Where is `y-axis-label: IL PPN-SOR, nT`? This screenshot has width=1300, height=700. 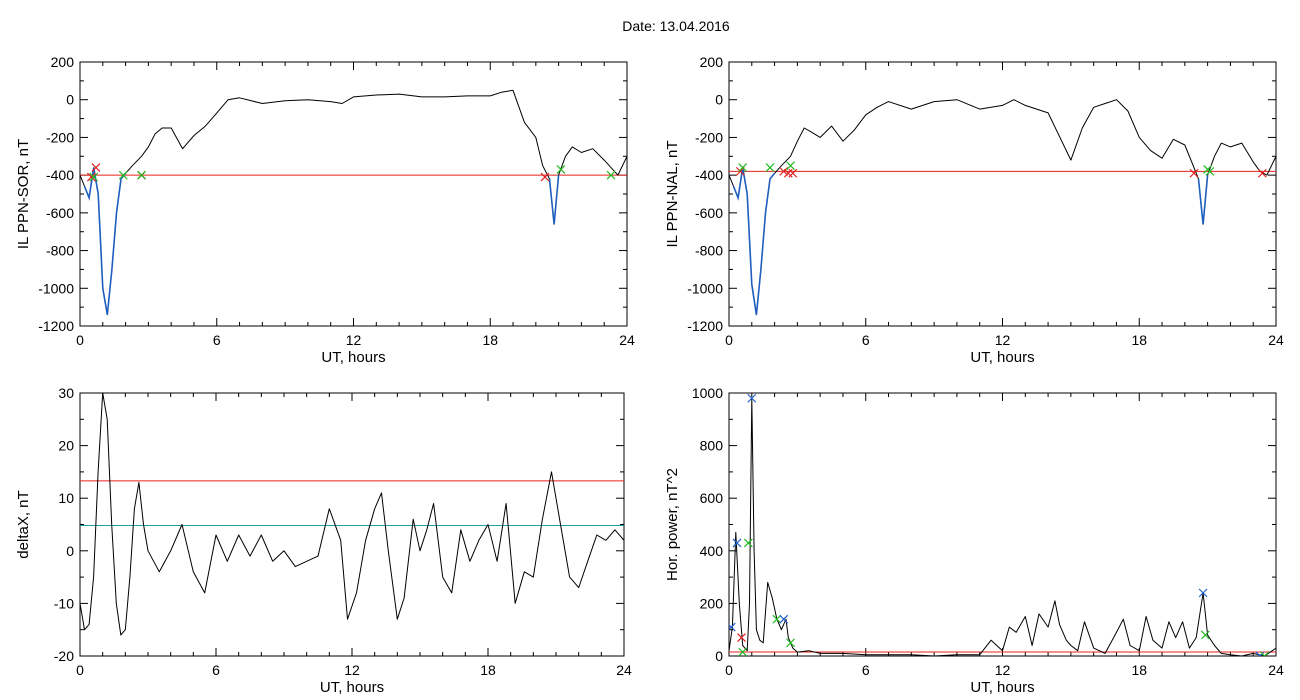 y-axis-label: IL PPN-SOR, nT is located at coordinates (23, 194).